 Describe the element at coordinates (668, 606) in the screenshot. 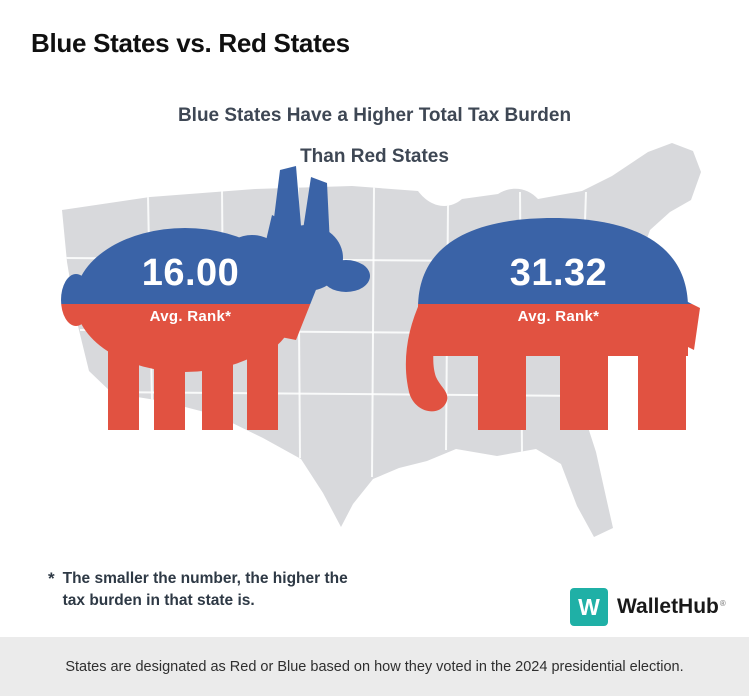

I see `wallethub-wordmark: WalletHub` at that location.